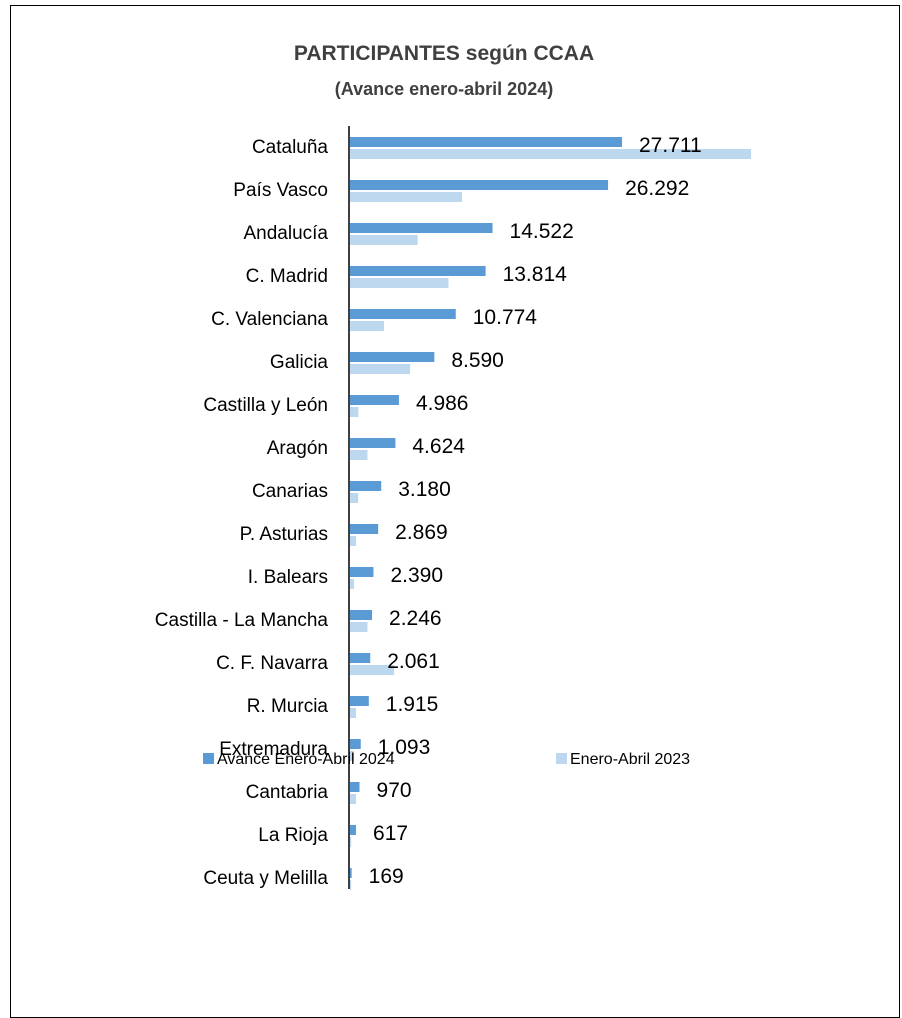 The image size is (902, 1018). Describe the element at coordinates (424, 489) in the screenshot. I see `data-label: 3.180` at that location.